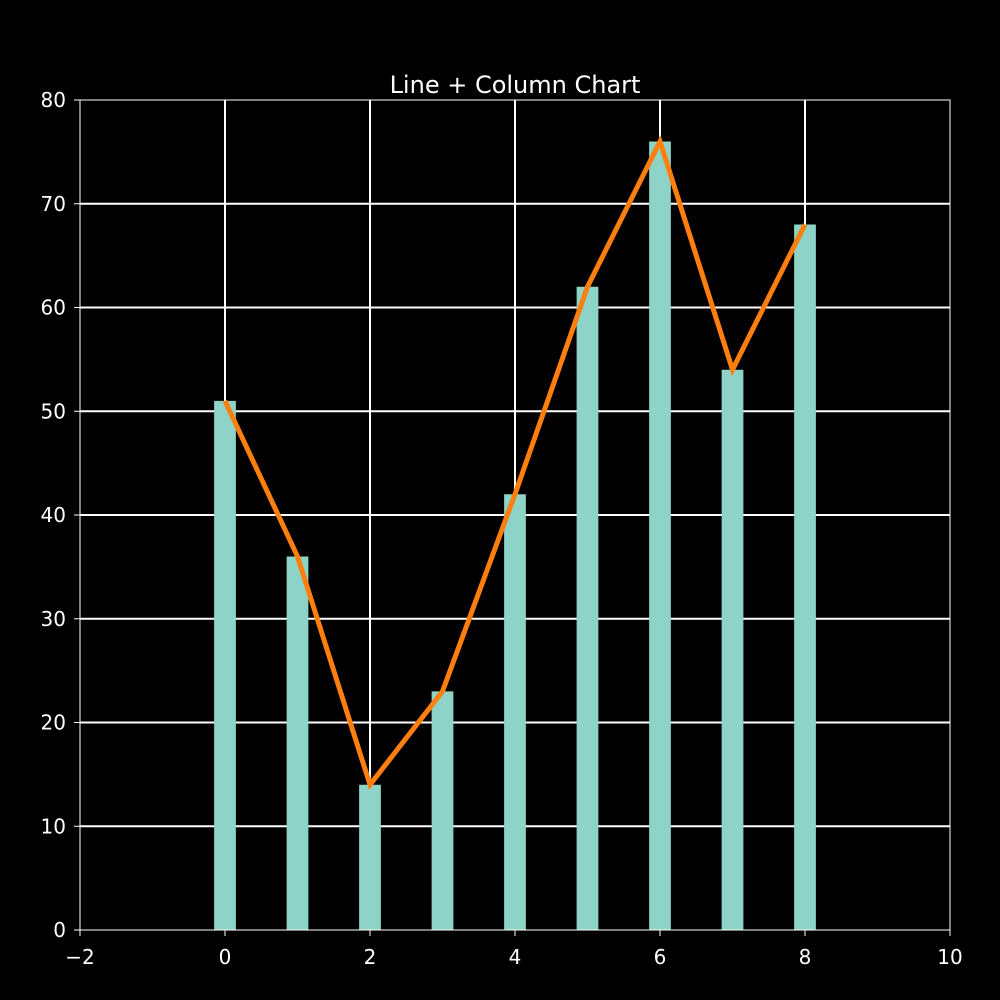  What do you see at coordinates (53, 308) in the screenshot?
I see `y-tick-label: 60` at bounding box center [53, 308].